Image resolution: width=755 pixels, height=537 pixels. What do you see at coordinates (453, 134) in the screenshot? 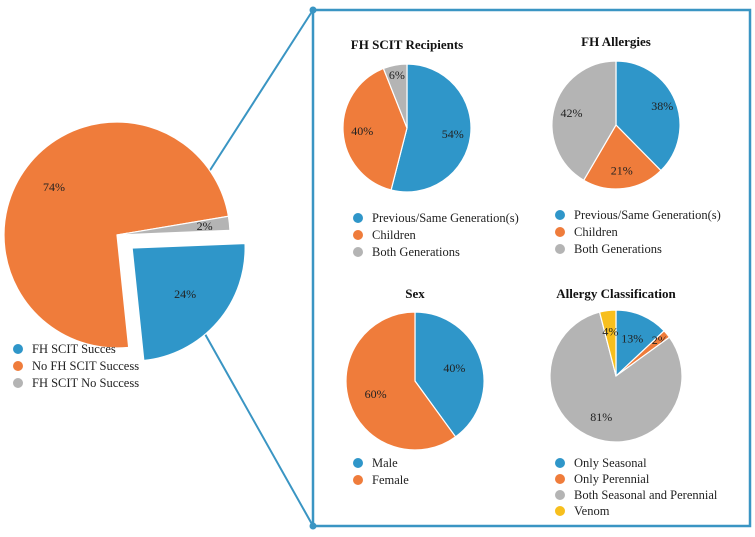
I see `recipients-data-label-previous-same-generation-s: 54%` at bounding box center [453, 134].